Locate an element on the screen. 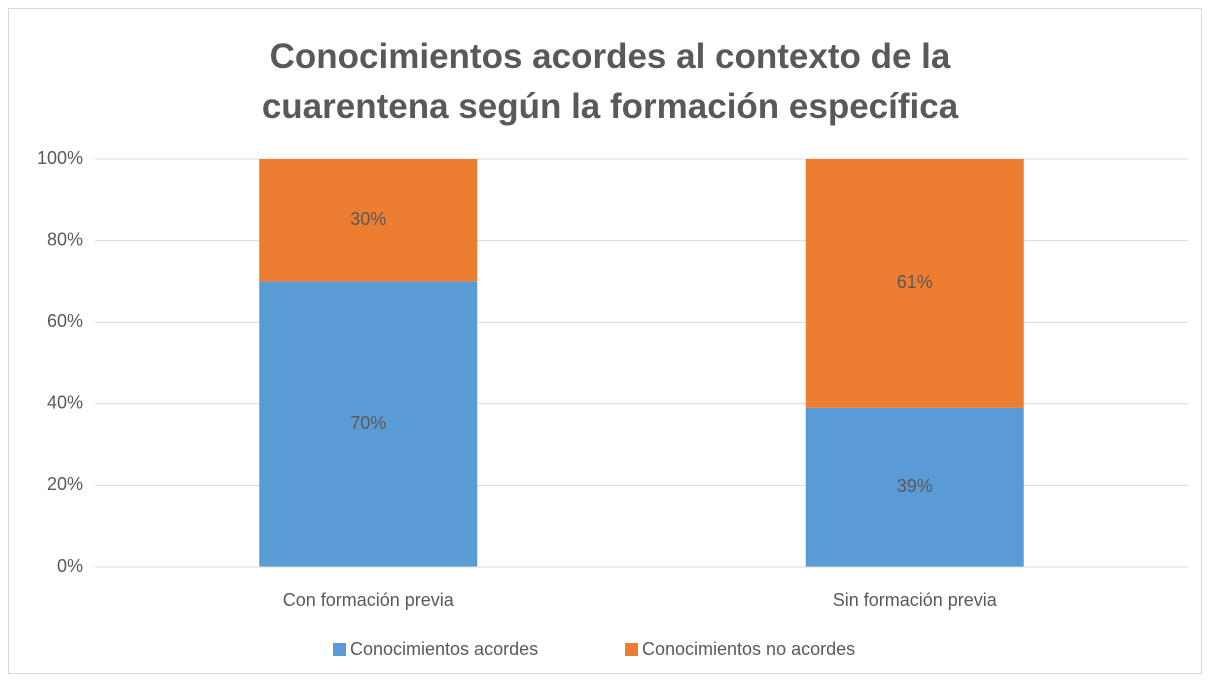 This screenshot has height=684, width=1212. data-label: 30% is located at coordinates (368, 219).